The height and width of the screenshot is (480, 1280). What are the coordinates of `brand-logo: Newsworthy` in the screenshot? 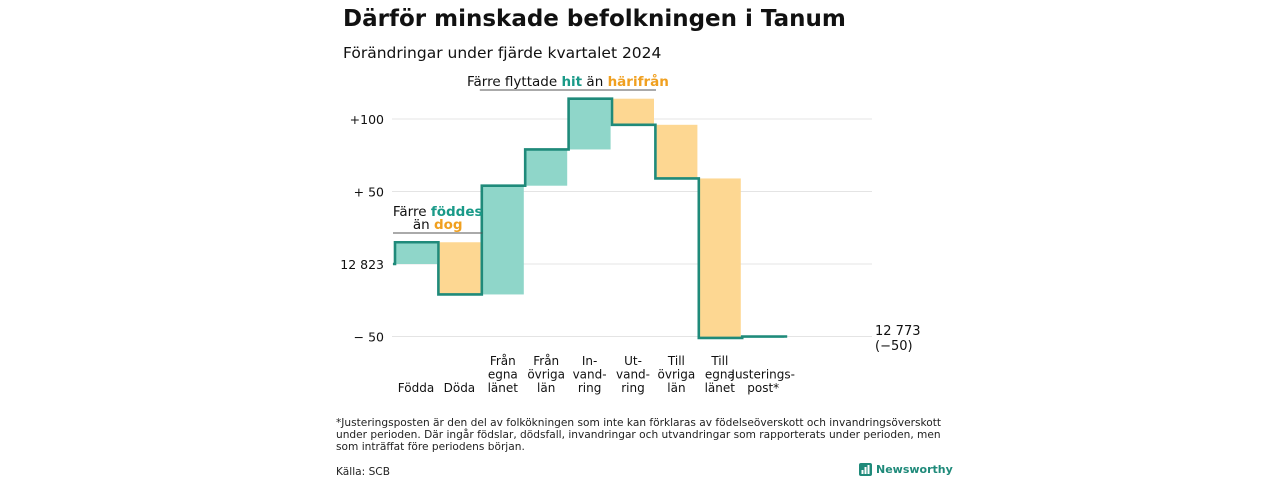 It's located at (906, 469).